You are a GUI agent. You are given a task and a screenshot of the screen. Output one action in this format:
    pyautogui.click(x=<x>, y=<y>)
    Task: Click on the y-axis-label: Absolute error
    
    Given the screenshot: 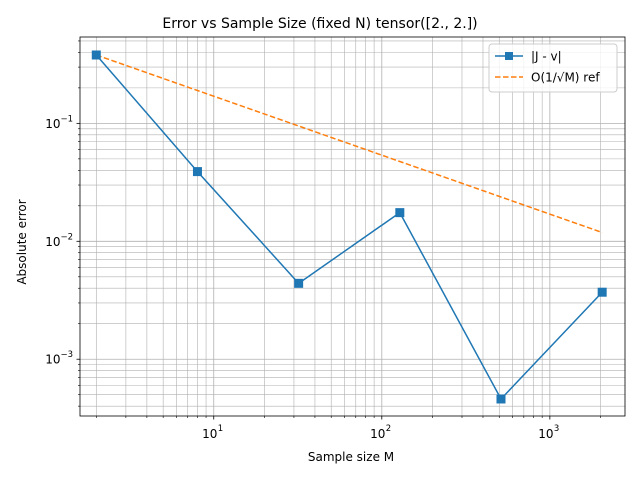 What is the action you would take?
    pyautogui.click(x=22, y=241)
    